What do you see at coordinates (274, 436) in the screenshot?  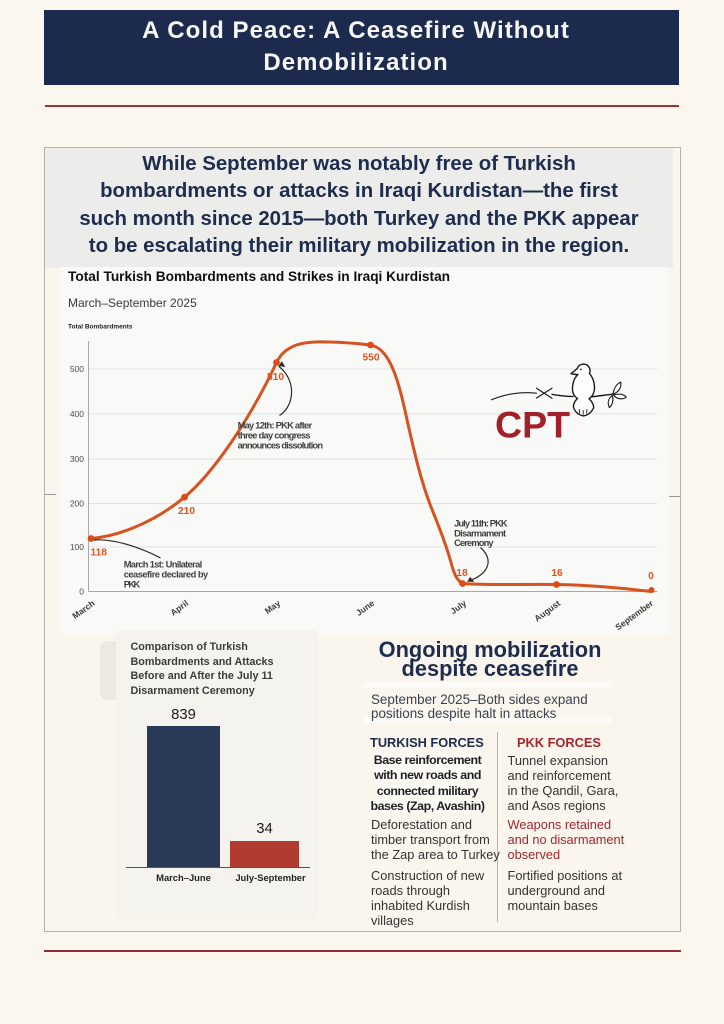 I see `svg-text: three day congress` at bounding box center [274, 436].